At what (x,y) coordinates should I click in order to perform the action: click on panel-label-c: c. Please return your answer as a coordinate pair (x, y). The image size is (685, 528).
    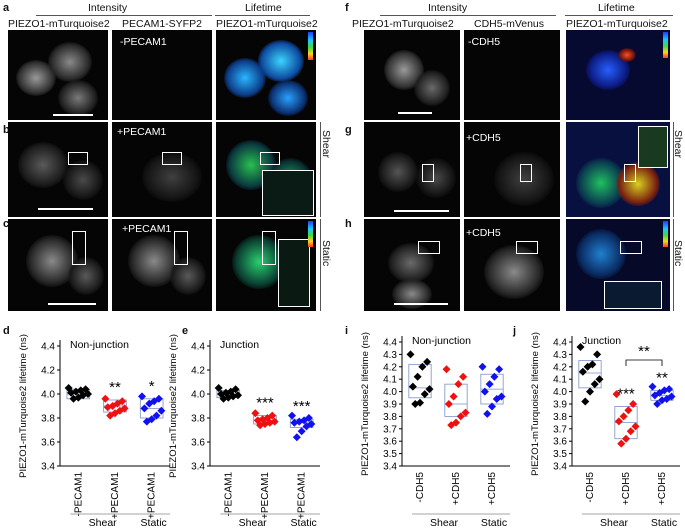
    Looking at the image, I should click on (6, 224).